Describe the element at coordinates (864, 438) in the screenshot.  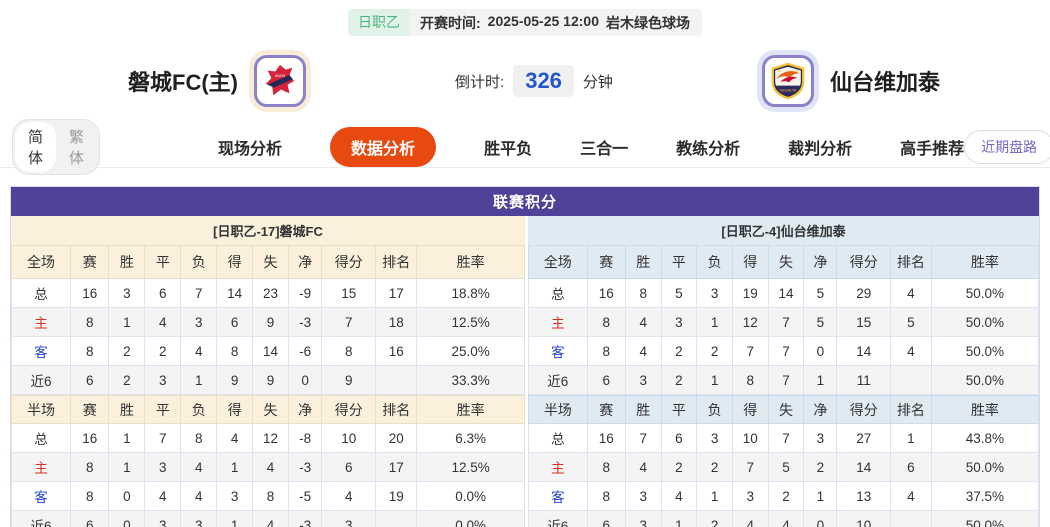
I see `stat-cell: 27` at that location.